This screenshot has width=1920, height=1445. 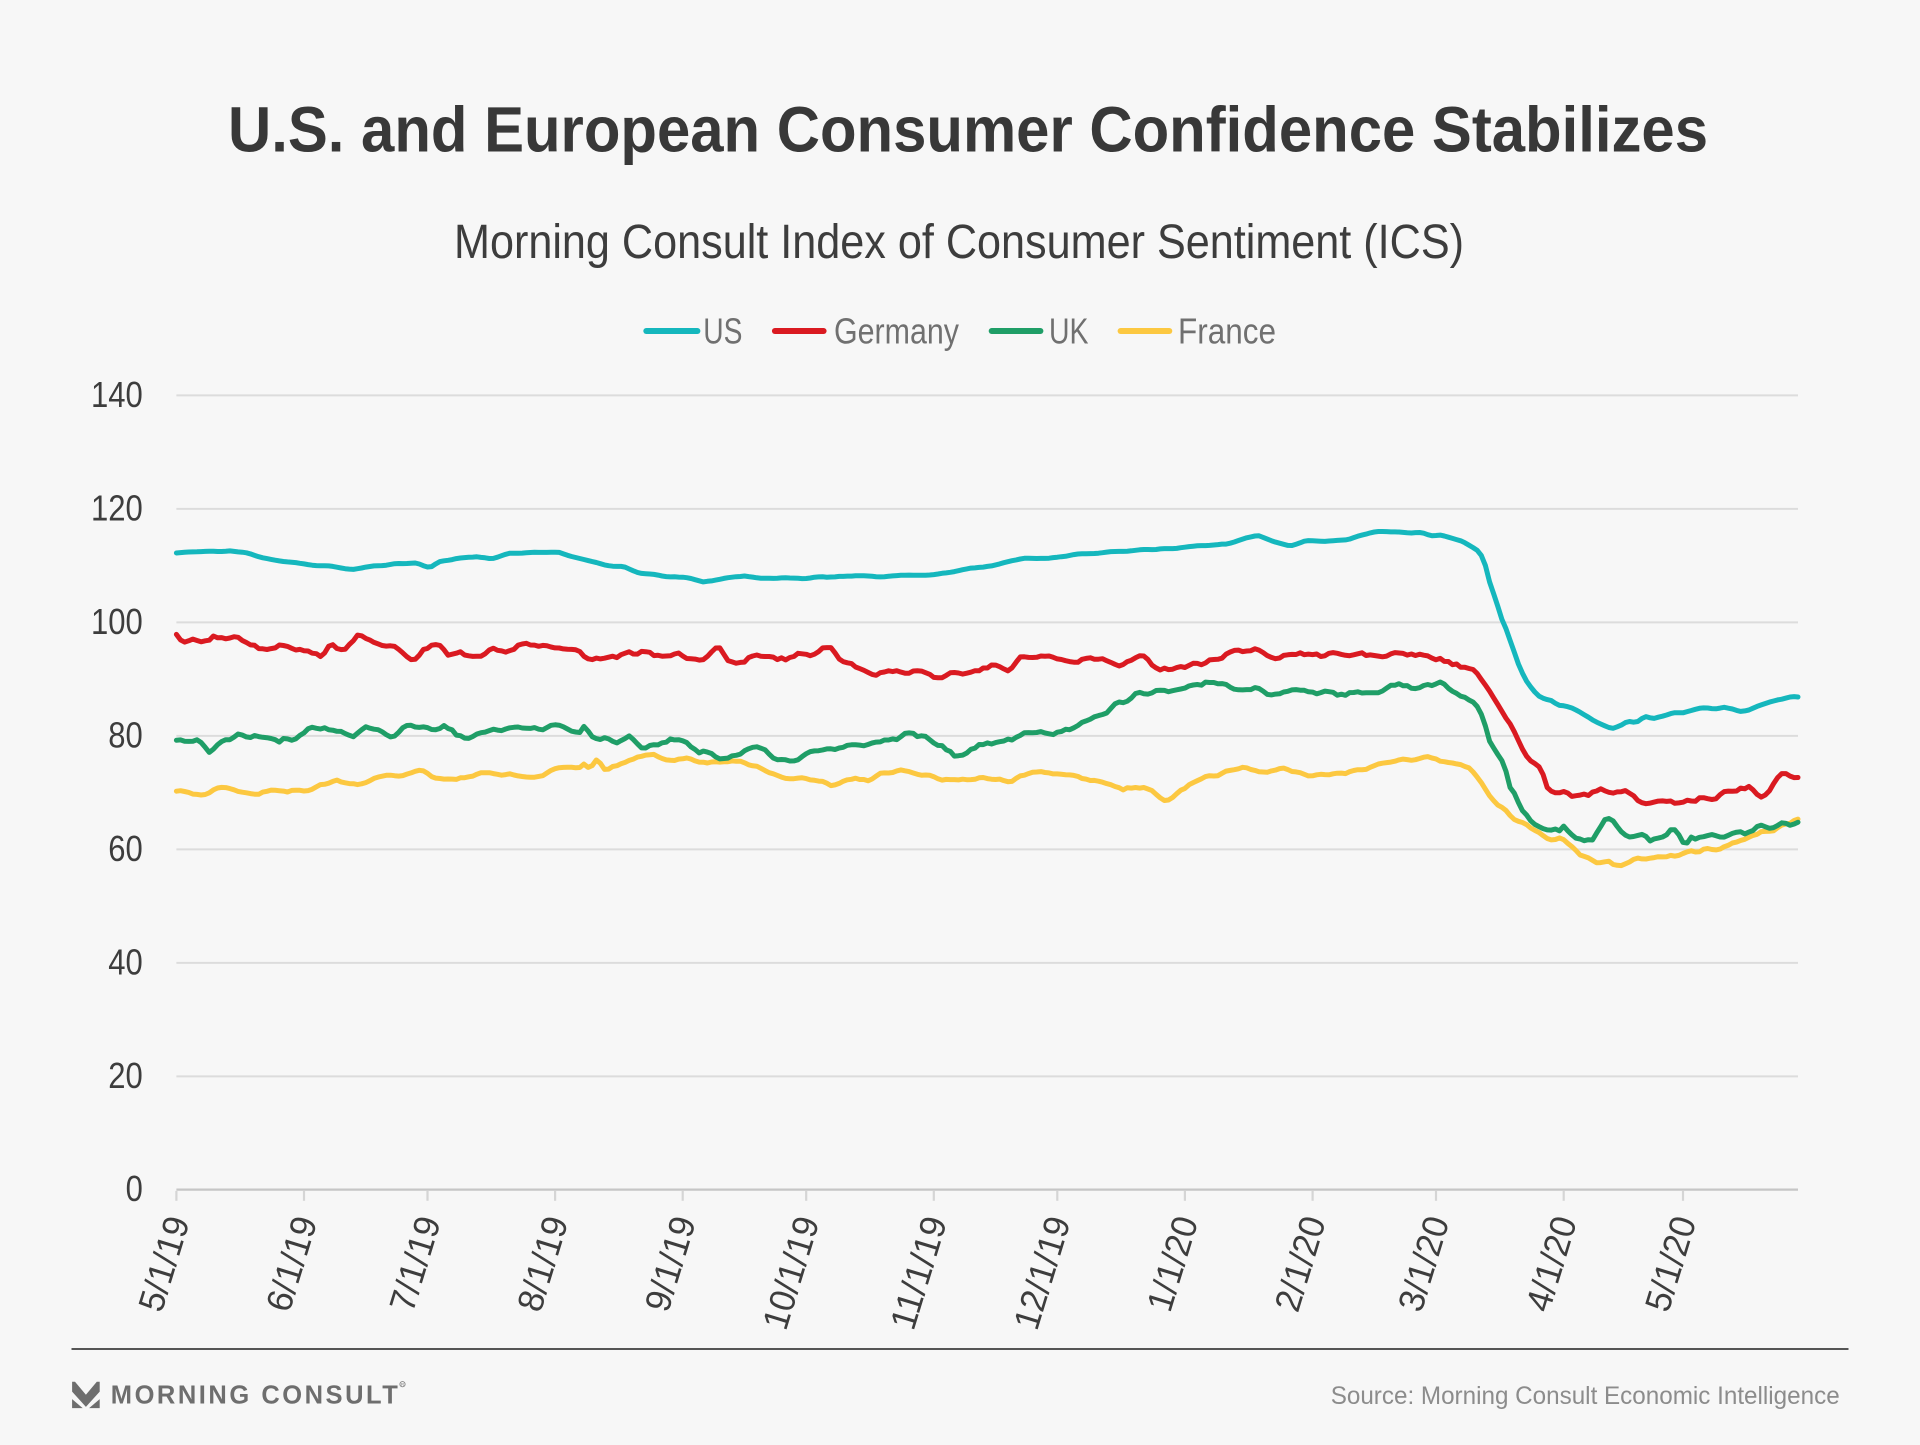 I want to click on svg-text: 140, so click(x=117, y=394).